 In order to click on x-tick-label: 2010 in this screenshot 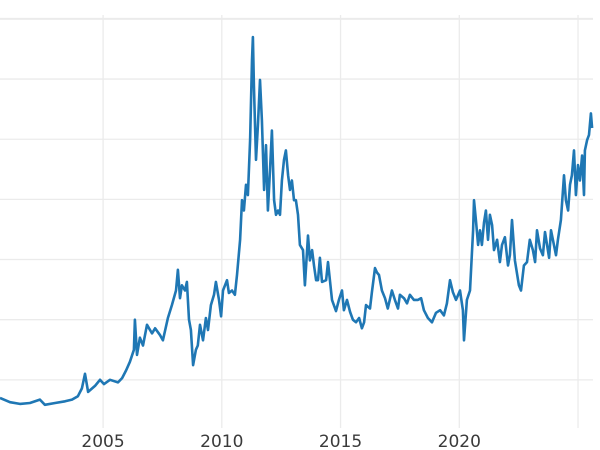, I will do `click(221, 441)`.